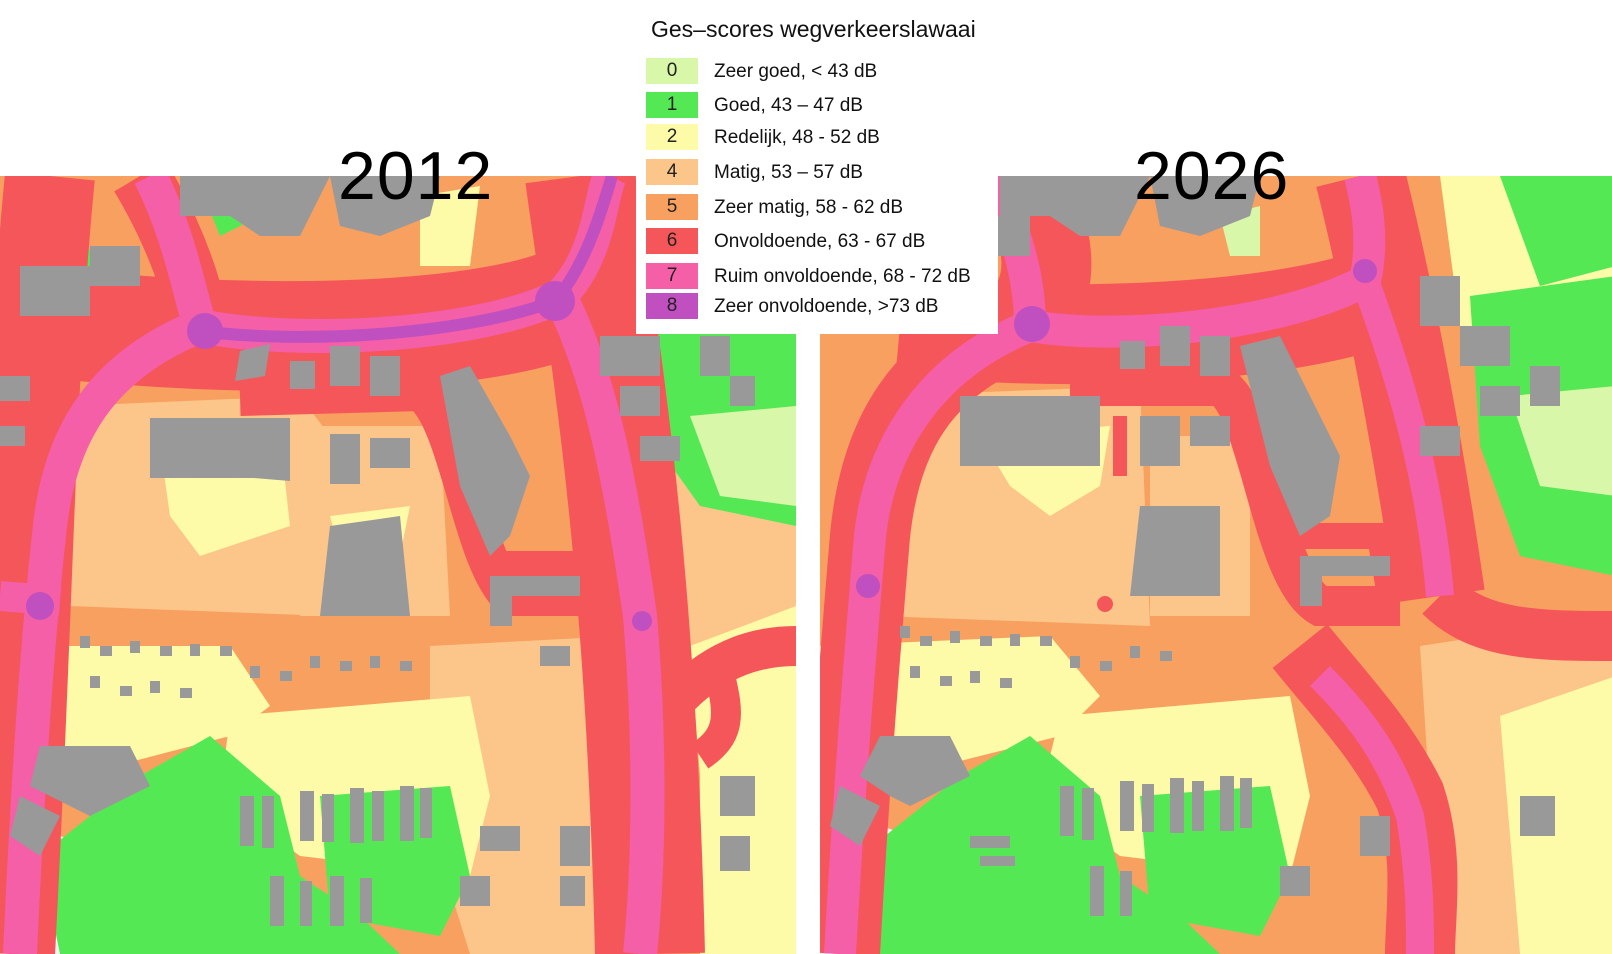  I want to click on legend-item-8: 8 Zeer onvoldoende, >73 dB, so click(821, 307).